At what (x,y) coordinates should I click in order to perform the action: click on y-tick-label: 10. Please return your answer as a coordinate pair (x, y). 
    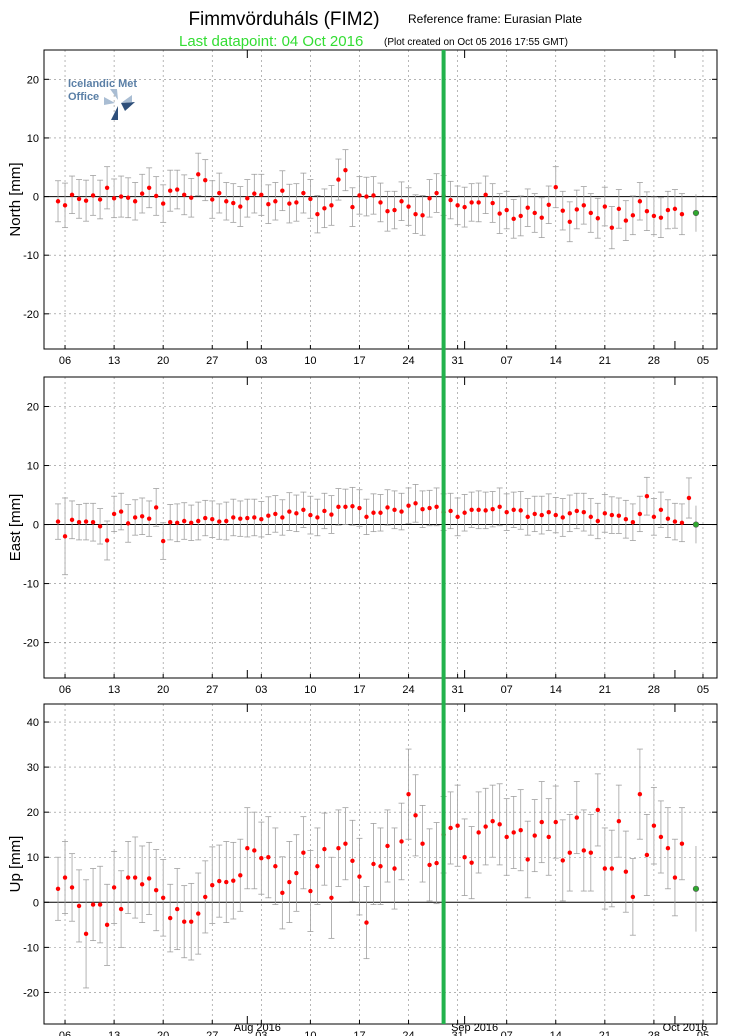
    Looking at the image, I should click on (33, 139).